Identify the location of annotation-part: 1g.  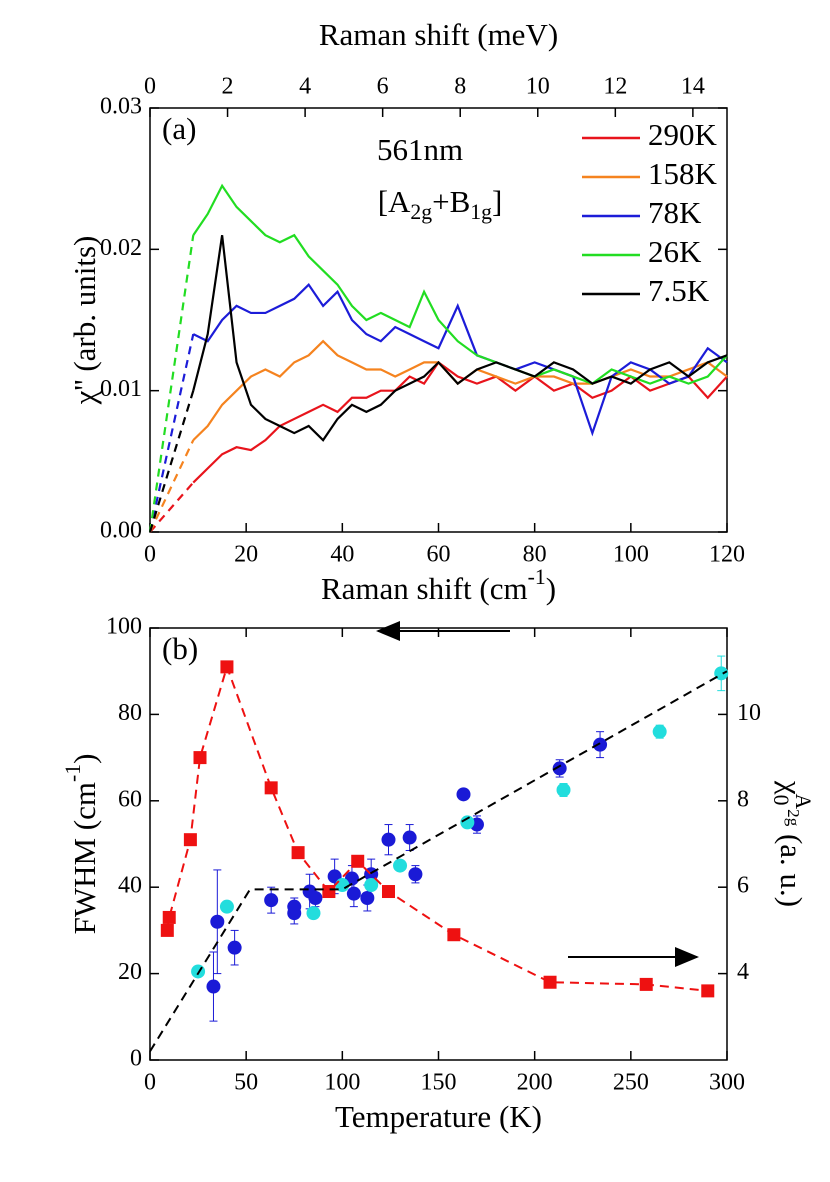
(481, 212).